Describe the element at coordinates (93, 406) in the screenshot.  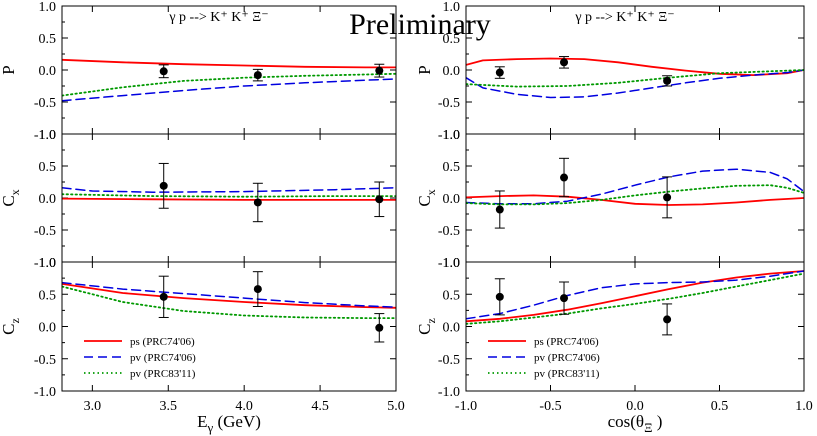
I see `panel-left-bottom-xtick-label: 3.0` at that location.